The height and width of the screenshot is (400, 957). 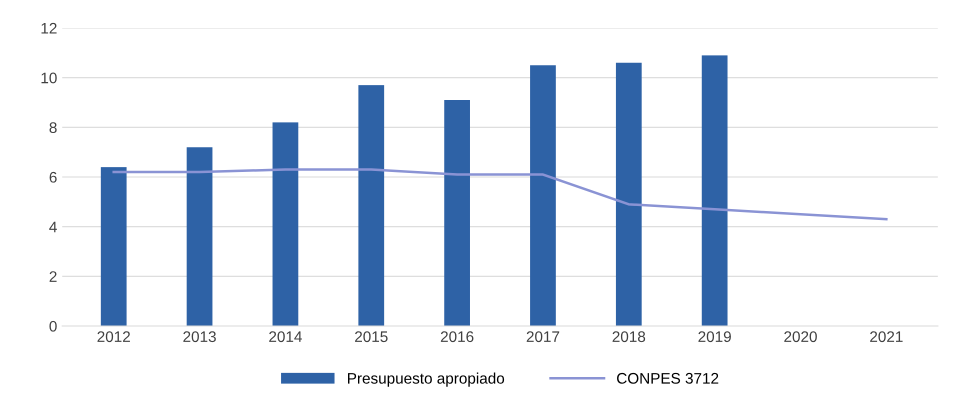 I want to click on x-tick-label: 2012, so click(x=113, y=336).